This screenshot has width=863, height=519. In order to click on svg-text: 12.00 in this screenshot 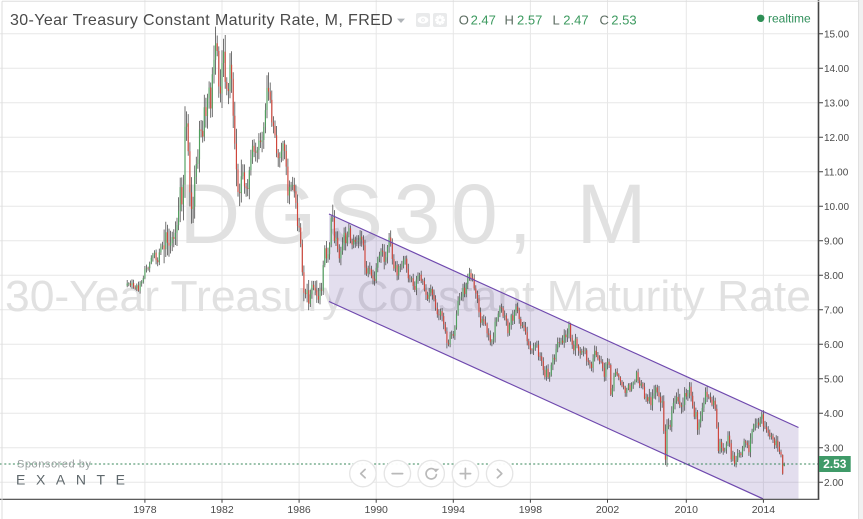, I will do `click(836, 138)`.